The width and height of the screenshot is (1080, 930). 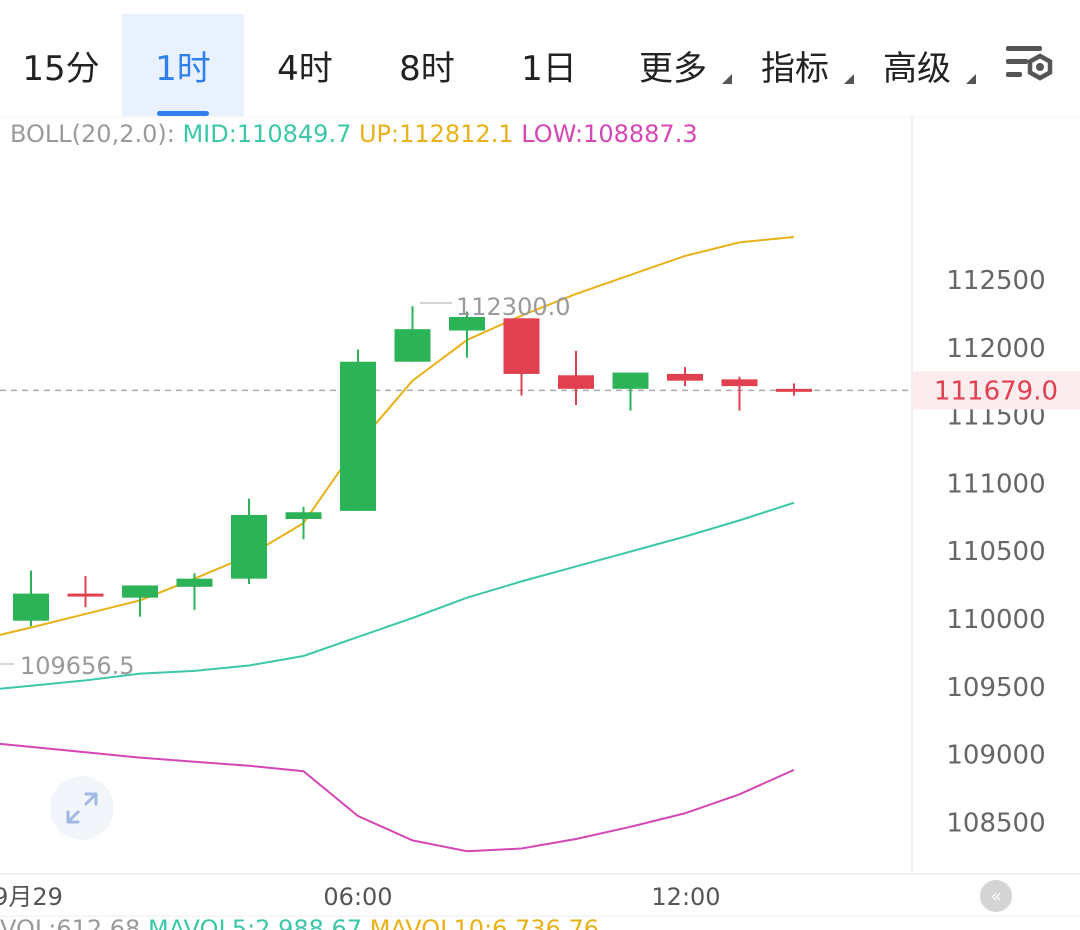 I want to click on y-tick-label: 112500, so click(x=995, y=281).